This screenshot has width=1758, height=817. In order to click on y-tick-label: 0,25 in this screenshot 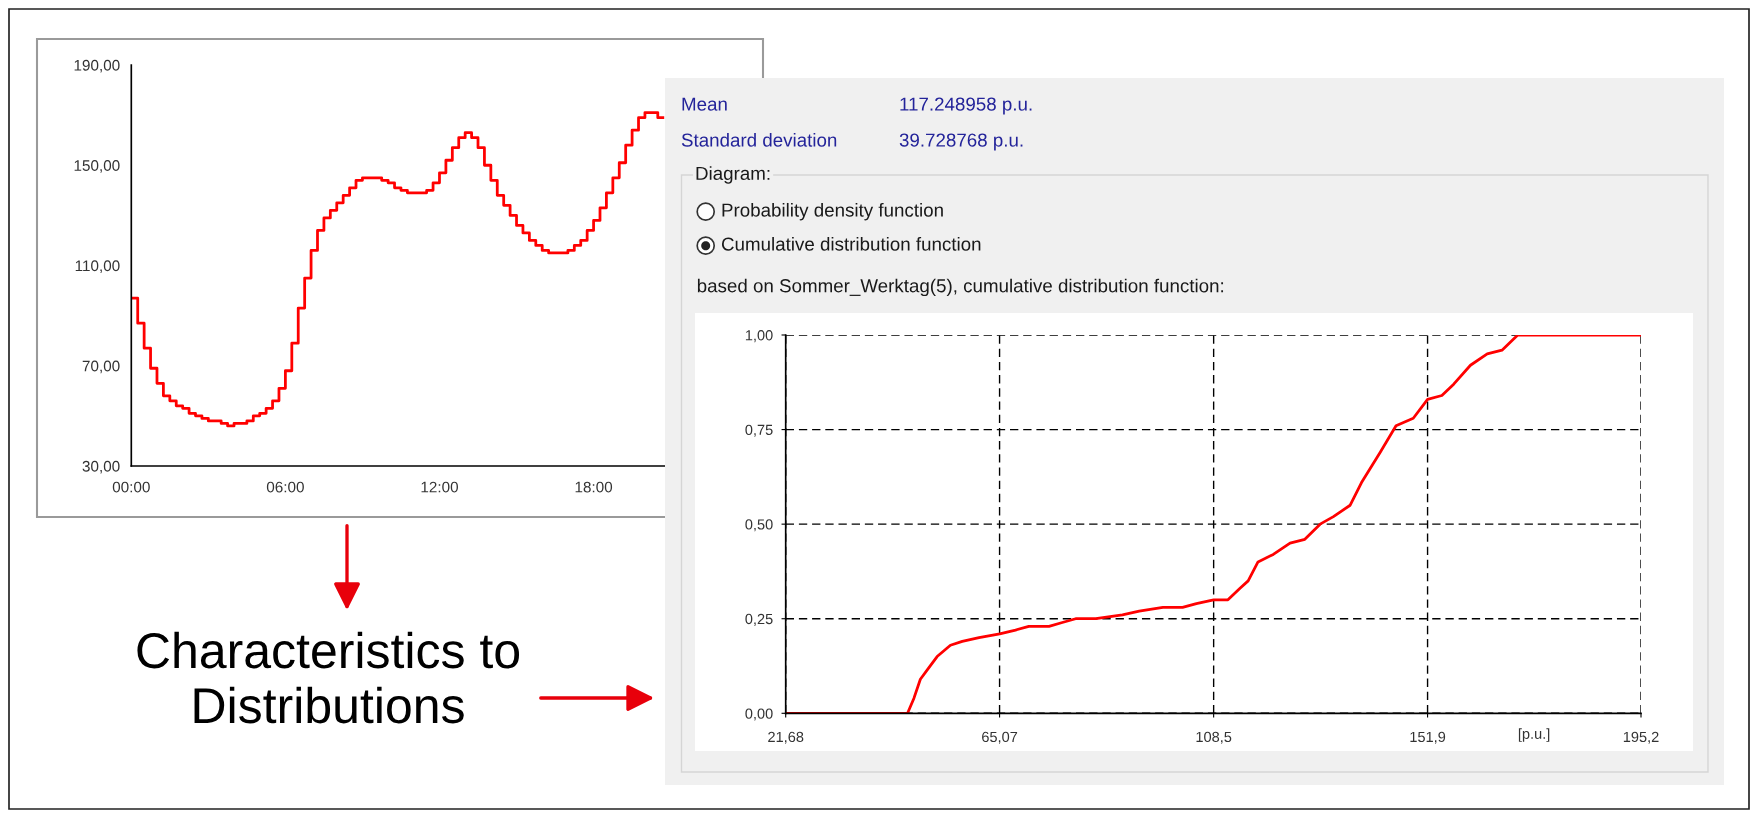, I will do `click(759, 619)`.